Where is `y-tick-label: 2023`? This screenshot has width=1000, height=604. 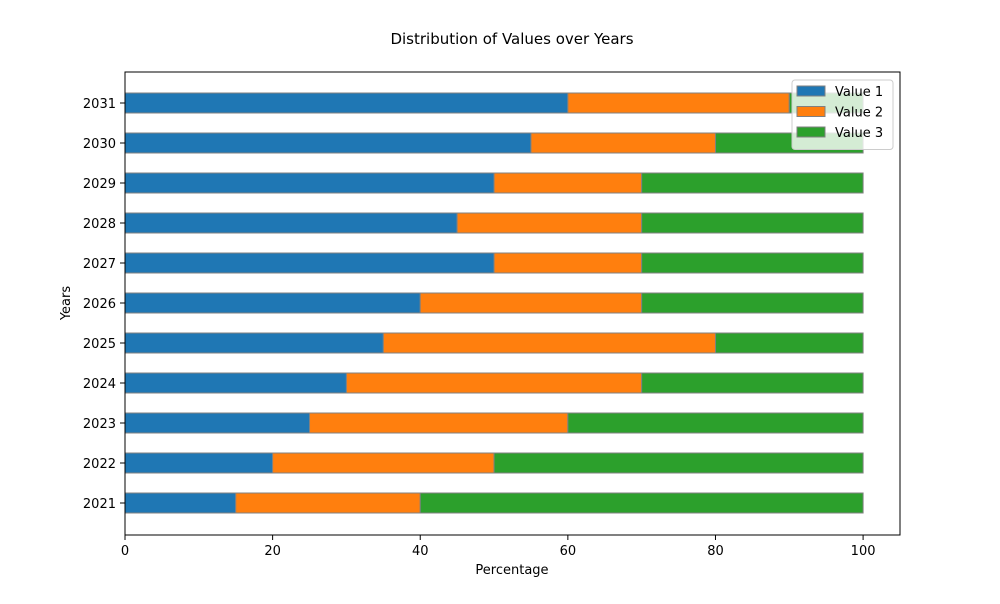 y-tick-label: 2023 is located at coordinates (99, 424).